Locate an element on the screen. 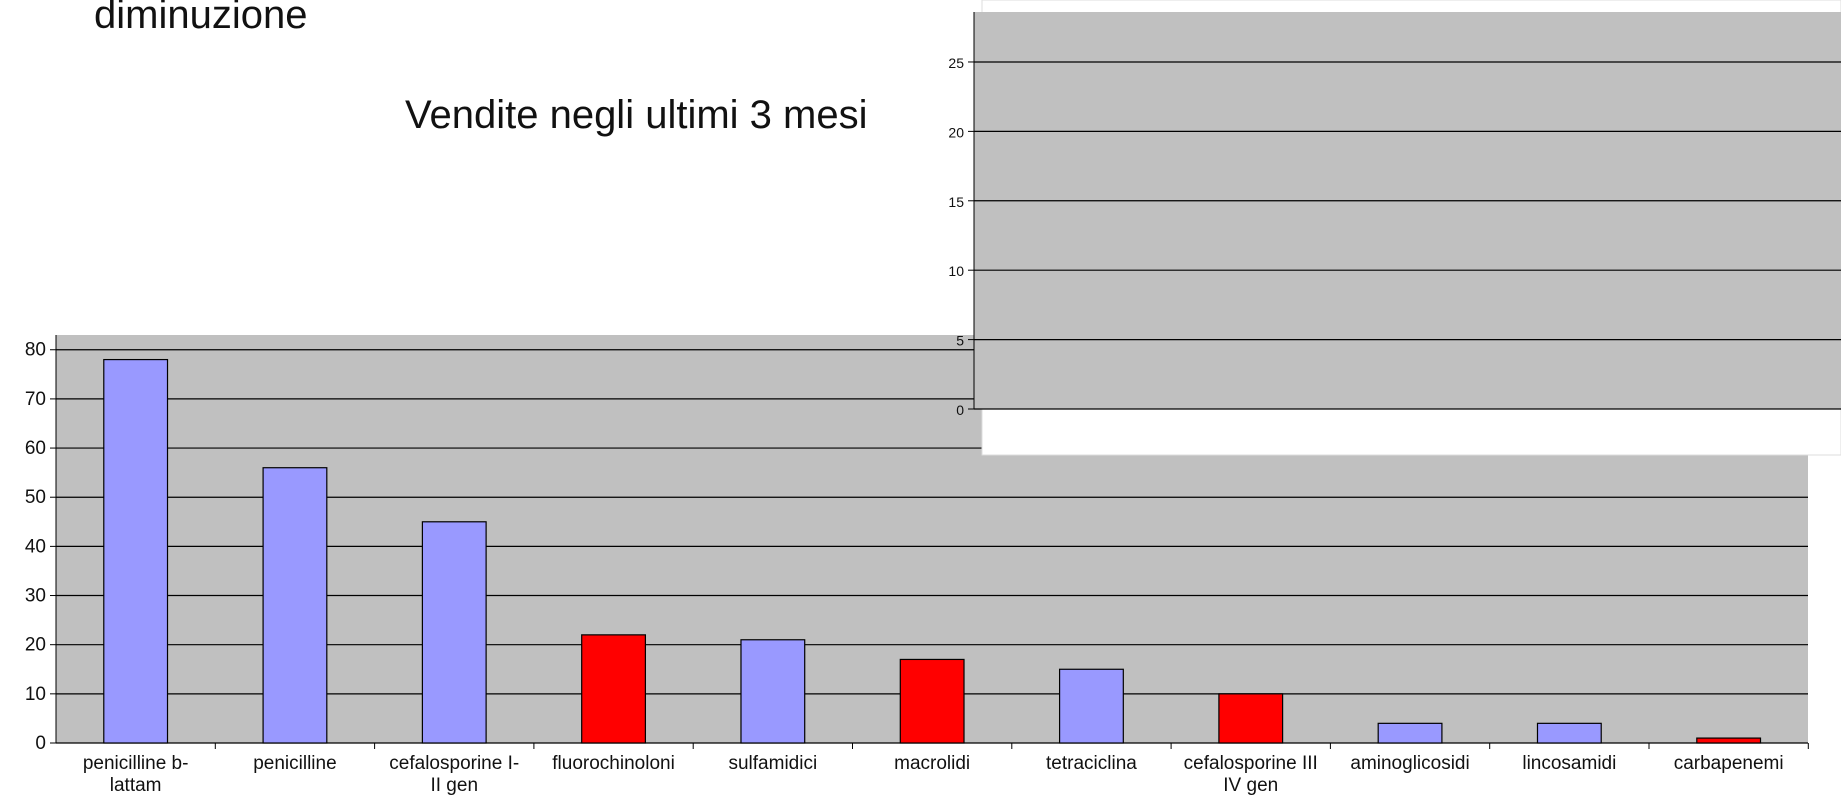 The image size is (1841, 808). x-tick-label: sulfamidici is located at coordinates (772, 763).